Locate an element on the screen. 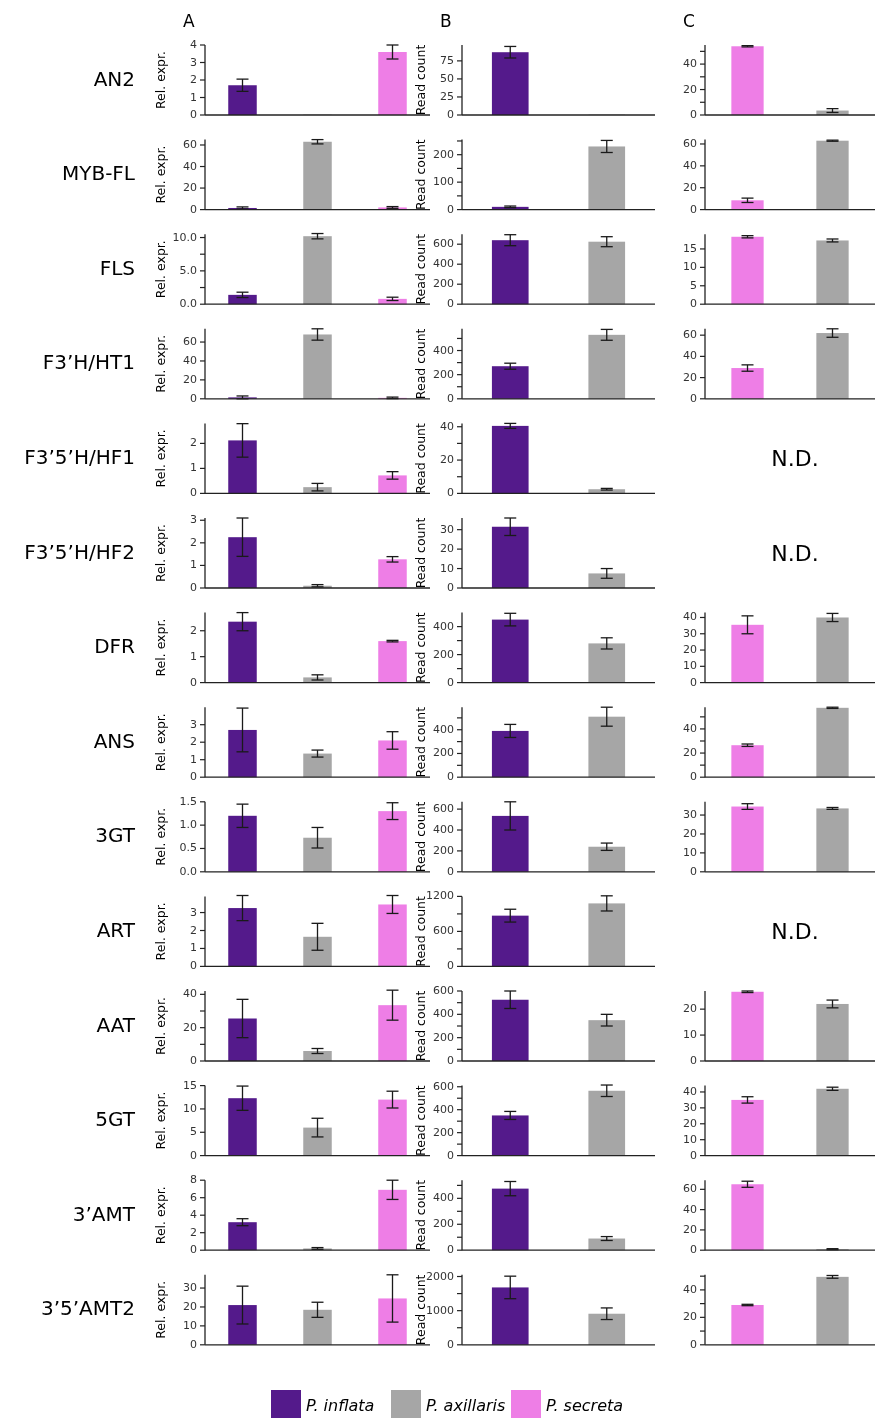 The height and width of the screenshot is (1418, 882). y-tick-label: 3 is located at coordinates (193, 724).